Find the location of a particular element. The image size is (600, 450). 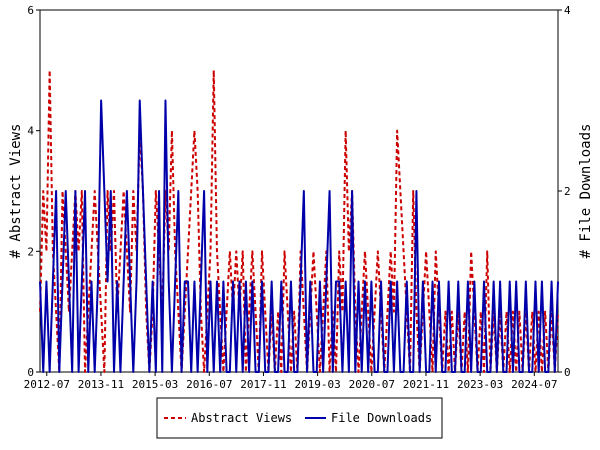

legend: Abstract Views File Downloads is located at coordinates (299, 418).